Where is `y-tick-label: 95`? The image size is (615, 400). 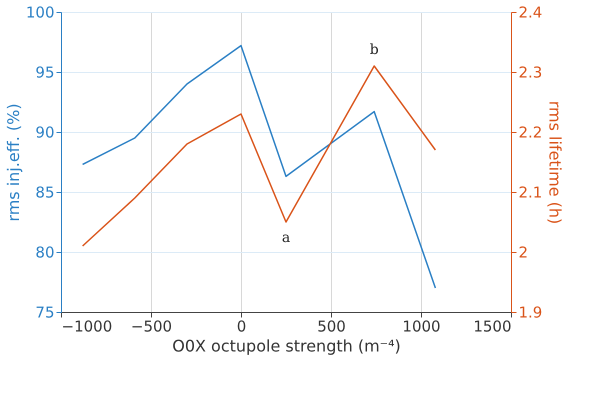 y-tick-label: 95 is located at coordinates (44, 73).